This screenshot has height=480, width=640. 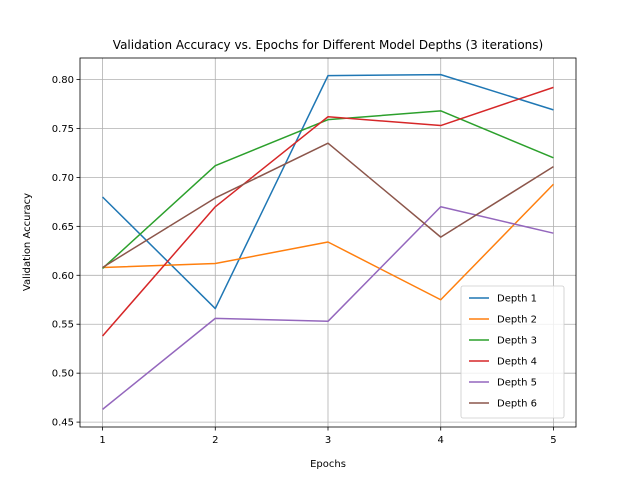 What do you see at coordinates (553, 440) in the screenshot?
I see `x-tick-label: 5` at bounding box center [553, 440].